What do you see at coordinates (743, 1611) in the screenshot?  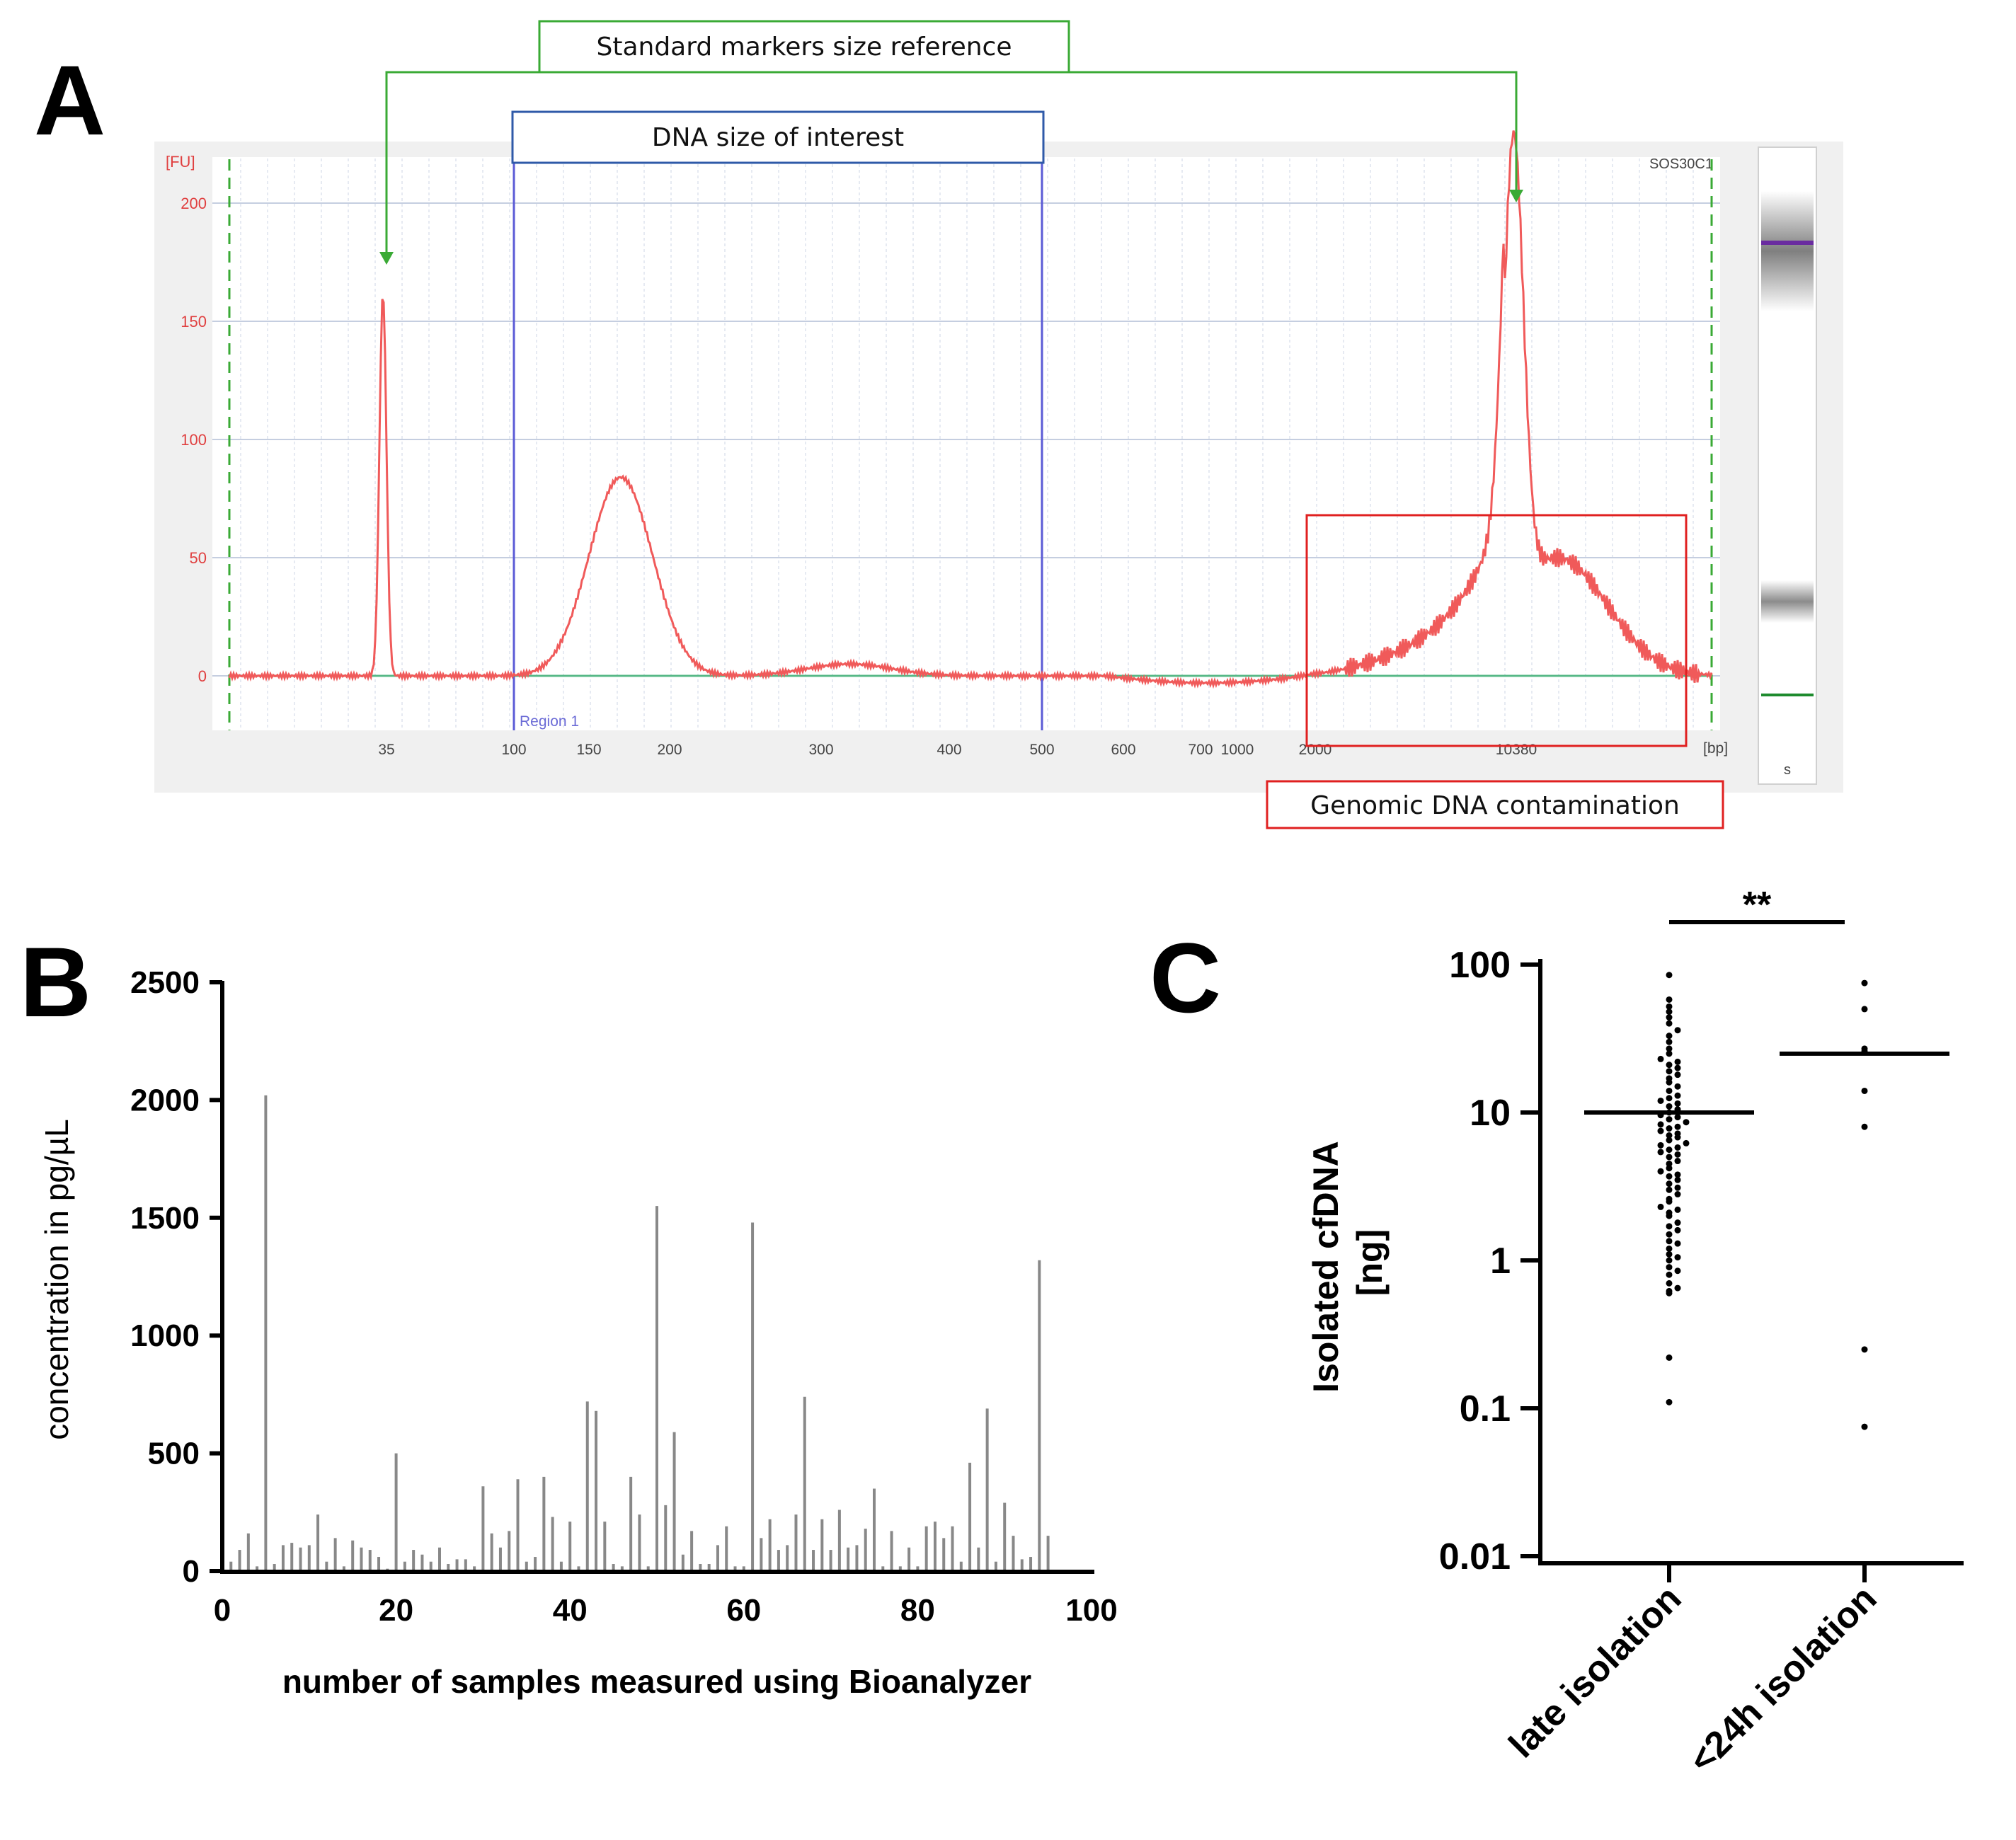 I see `x-tick-label: 60` at bounding box center [743, 1611].